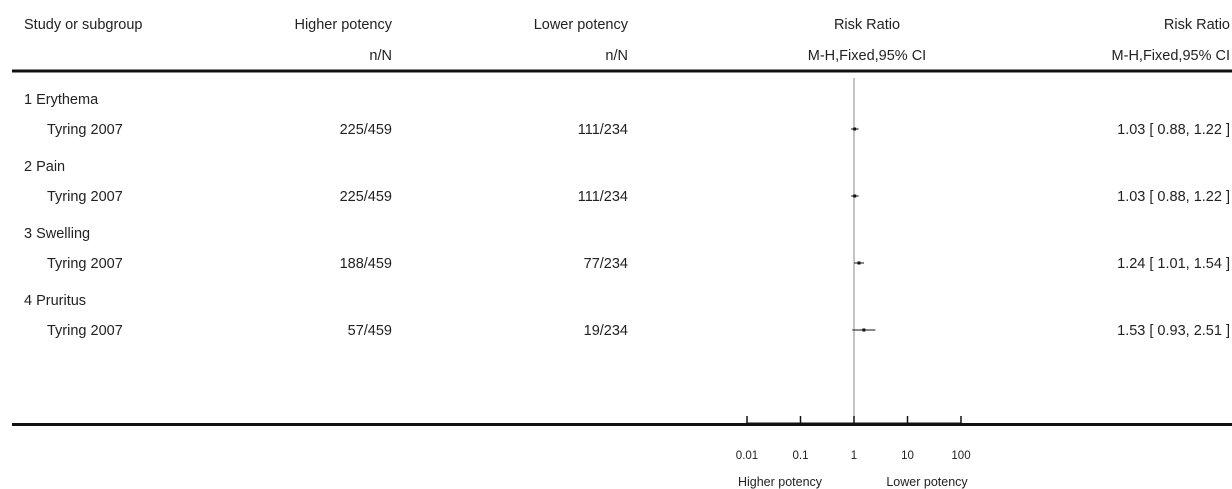 This screenshot has width=1232, height=489. What do you see at coordinates (780, 482) in the screenshot?
I see `favours-left-label: Higher potency` at bounding box center [780, 482].